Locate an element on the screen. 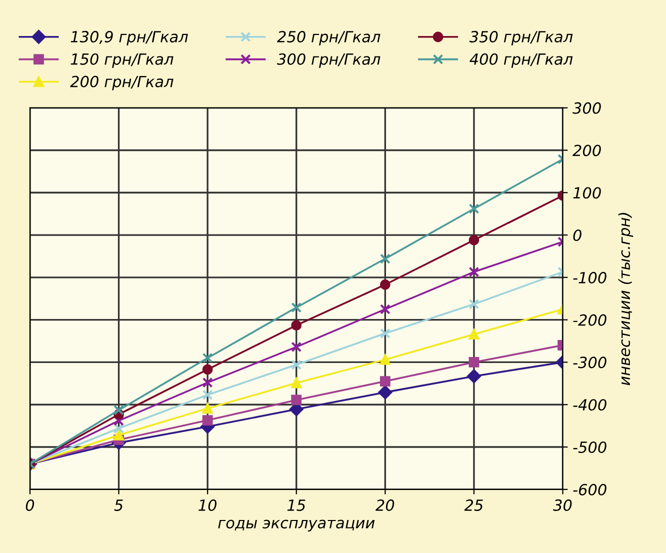 The image size is (666, 553). legend-label: 150 грн/Гкал is located at coordinates (122, 60).